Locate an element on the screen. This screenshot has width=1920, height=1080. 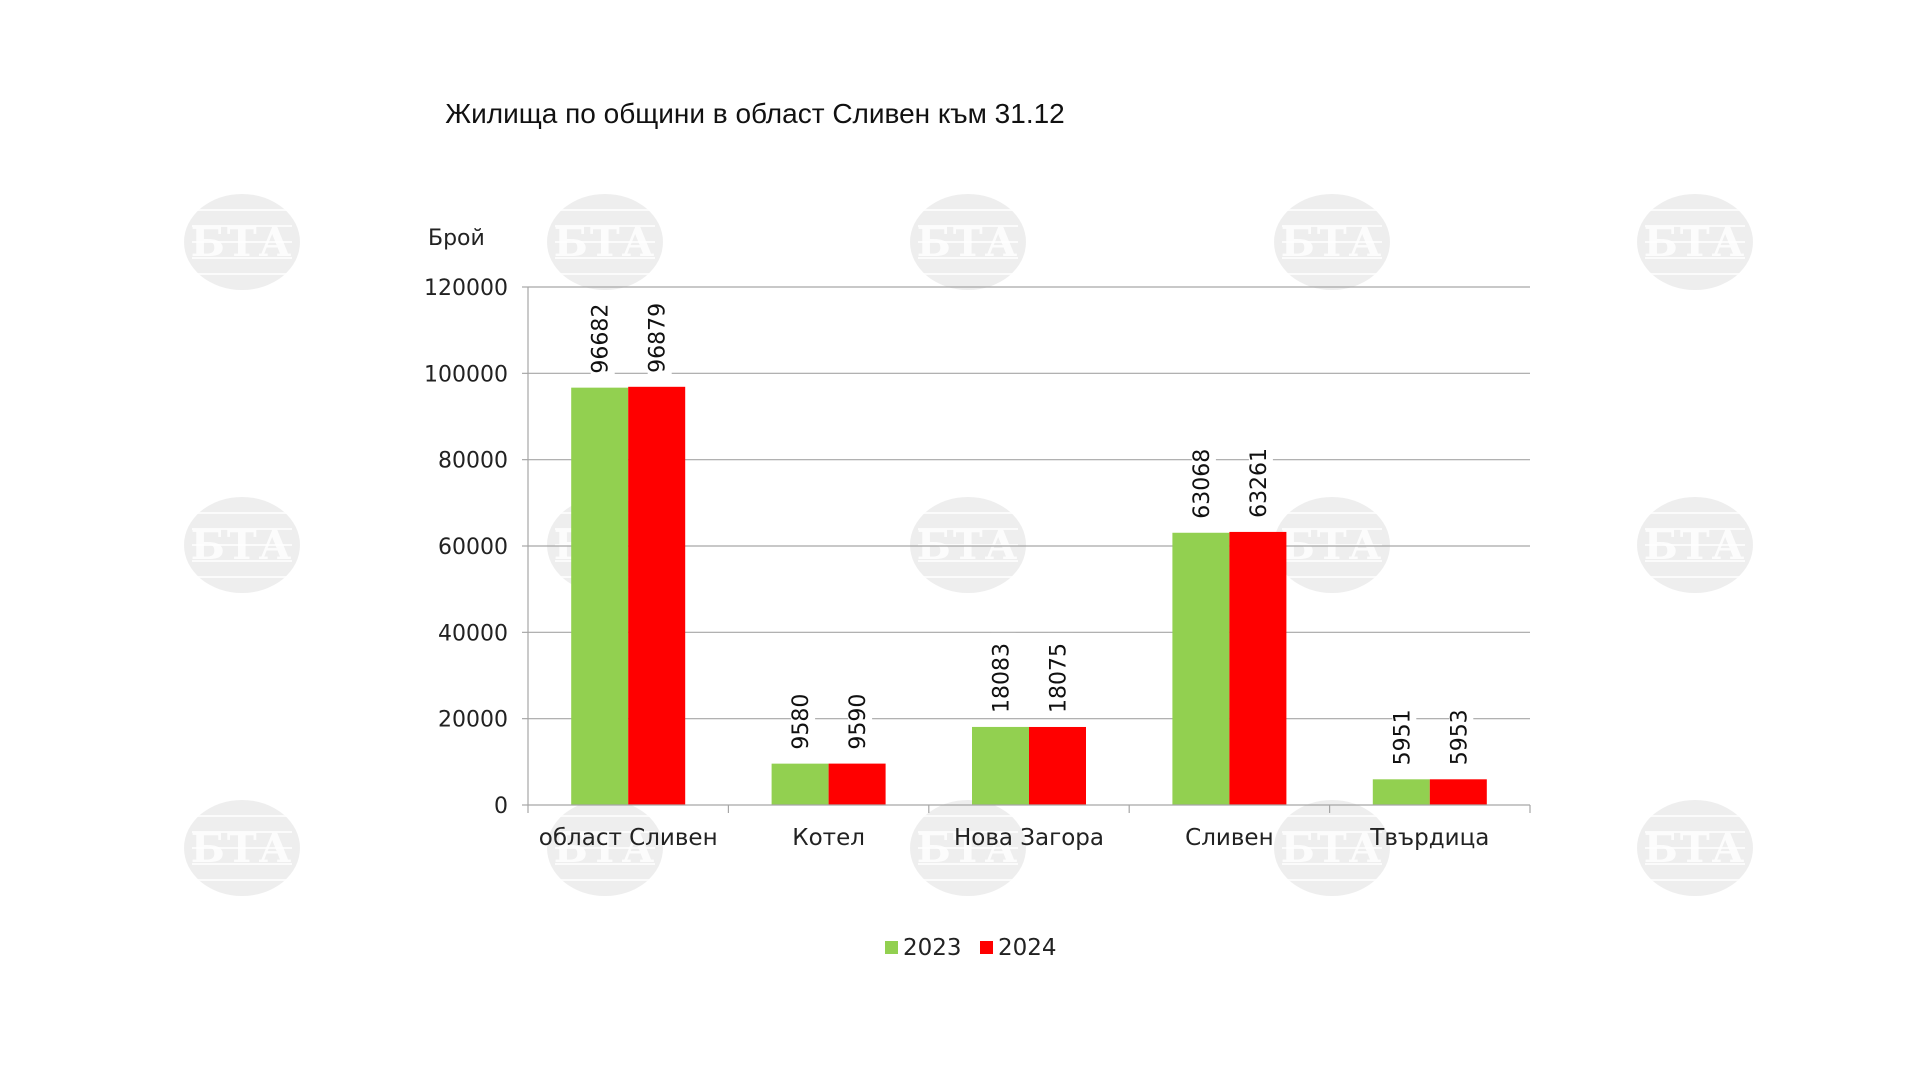
y-tick-label: 20000 is located at coordinates (473, 720).